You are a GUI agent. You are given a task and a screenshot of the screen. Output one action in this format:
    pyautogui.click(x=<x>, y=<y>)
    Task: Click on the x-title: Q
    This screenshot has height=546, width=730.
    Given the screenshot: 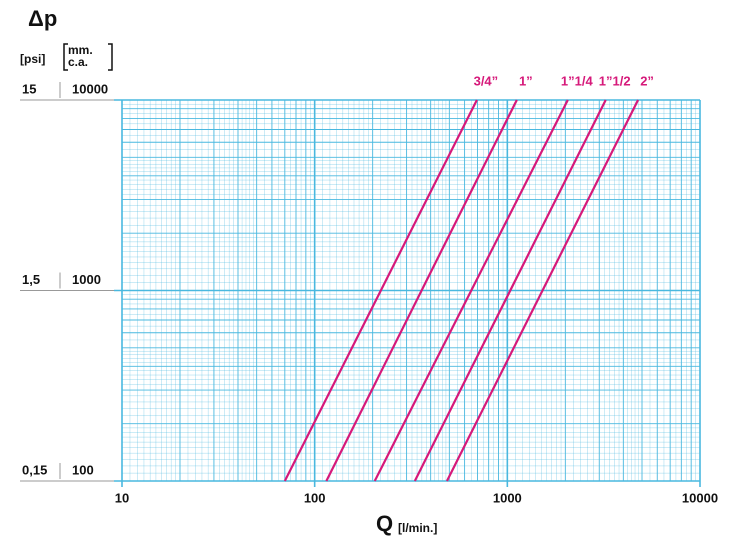 What is the action you would take?
    pyautogui.click(x=384, y=523)
    